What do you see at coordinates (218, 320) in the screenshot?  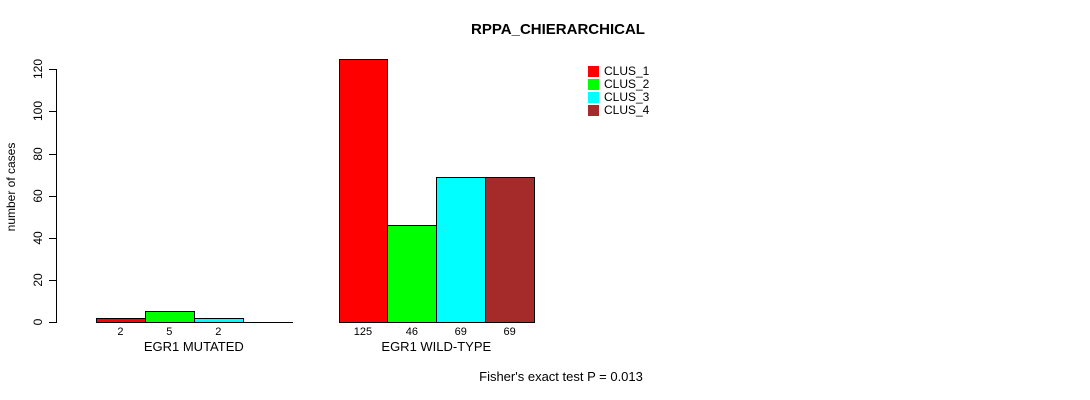 I see `bar-clus_3-mutated` at bounding box center [218, 320].